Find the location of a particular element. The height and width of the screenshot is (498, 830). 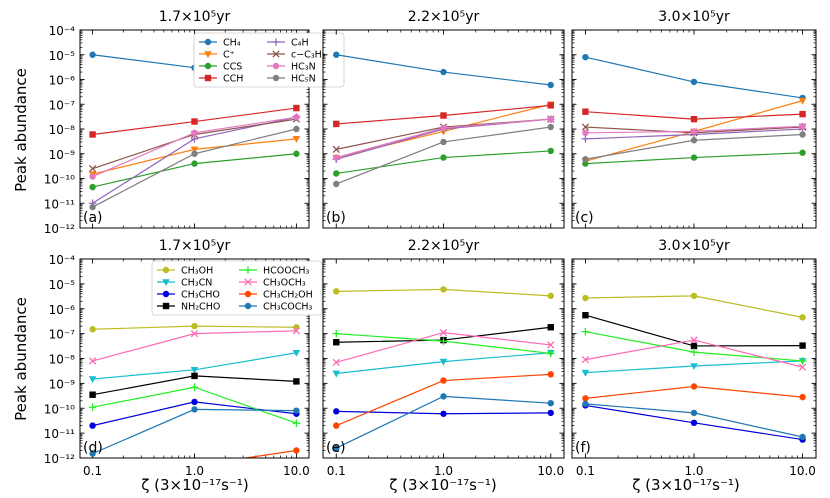

panel-title: 1.7×10⁵yr is located at coordinates (195, 246).